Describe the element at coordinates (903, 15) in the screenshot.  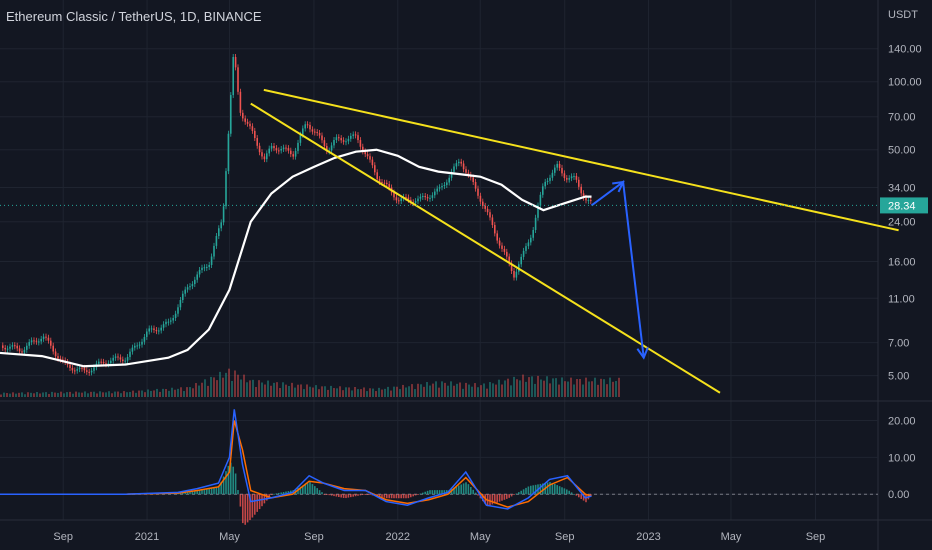
I see `price-unit-label: USDT` at that location.